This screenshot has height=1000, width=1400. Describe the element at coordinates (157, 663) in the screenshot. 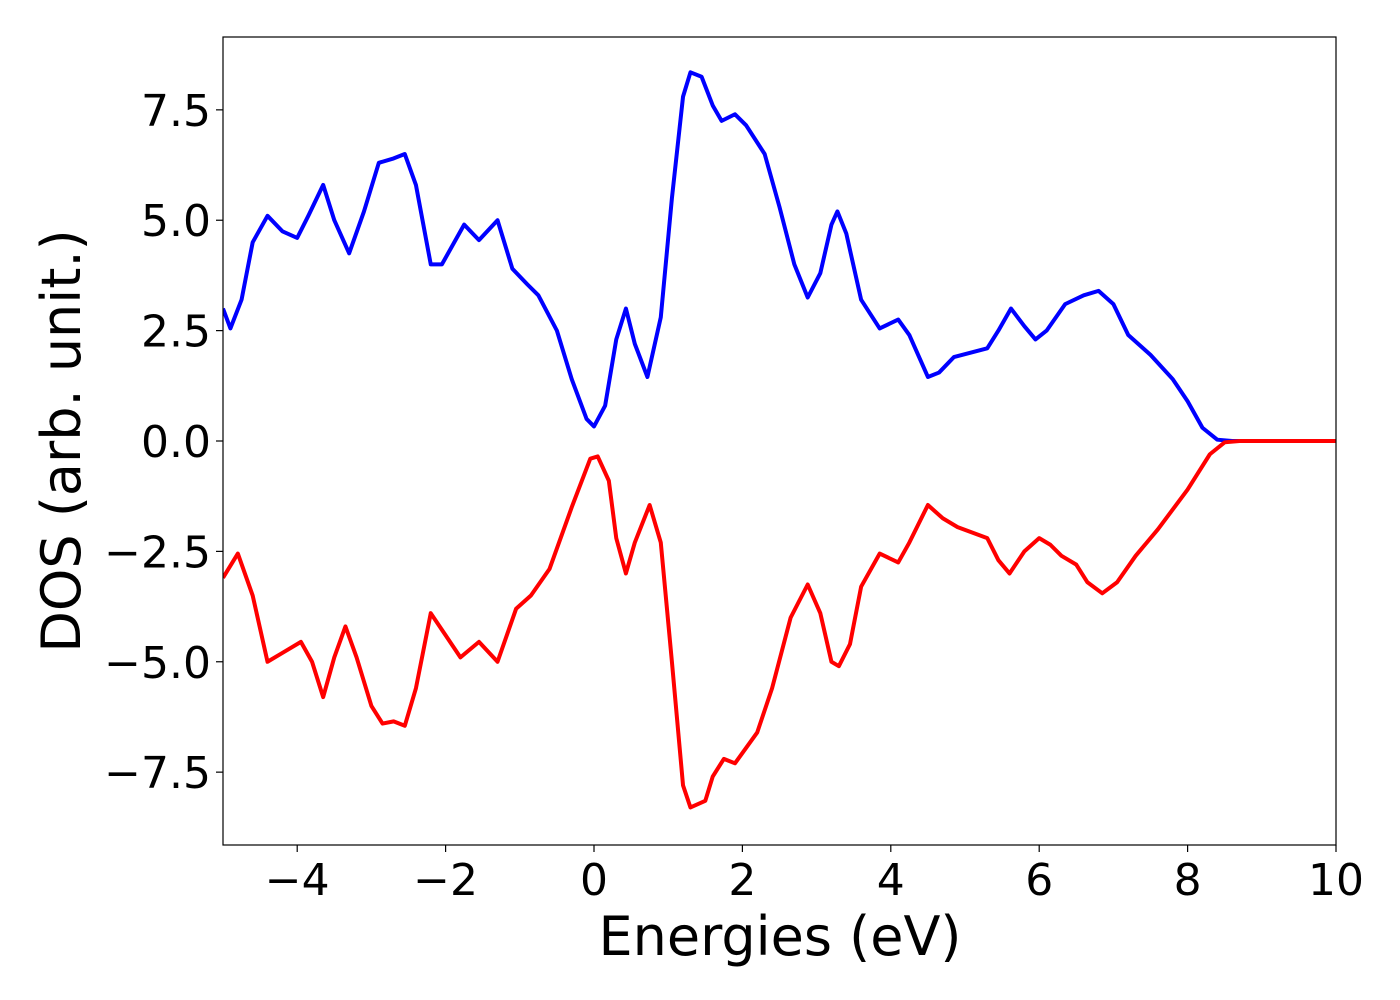

I see `y-tick-label: −5.0` at that location.